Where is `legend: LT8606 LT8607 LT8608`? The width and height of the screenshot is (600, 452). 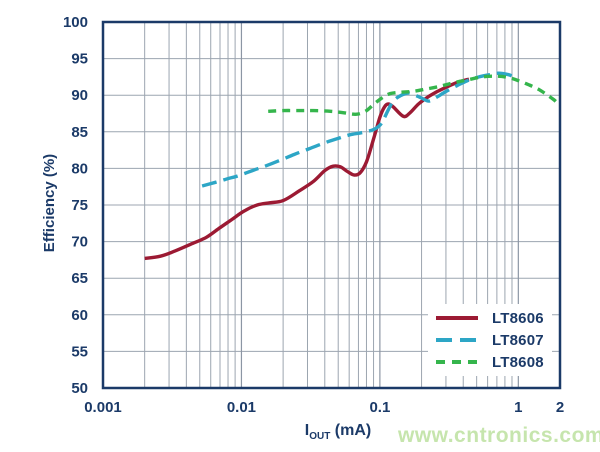 legend: LT8606 LT8607 LT8608 is located at coordinates (490, 340).